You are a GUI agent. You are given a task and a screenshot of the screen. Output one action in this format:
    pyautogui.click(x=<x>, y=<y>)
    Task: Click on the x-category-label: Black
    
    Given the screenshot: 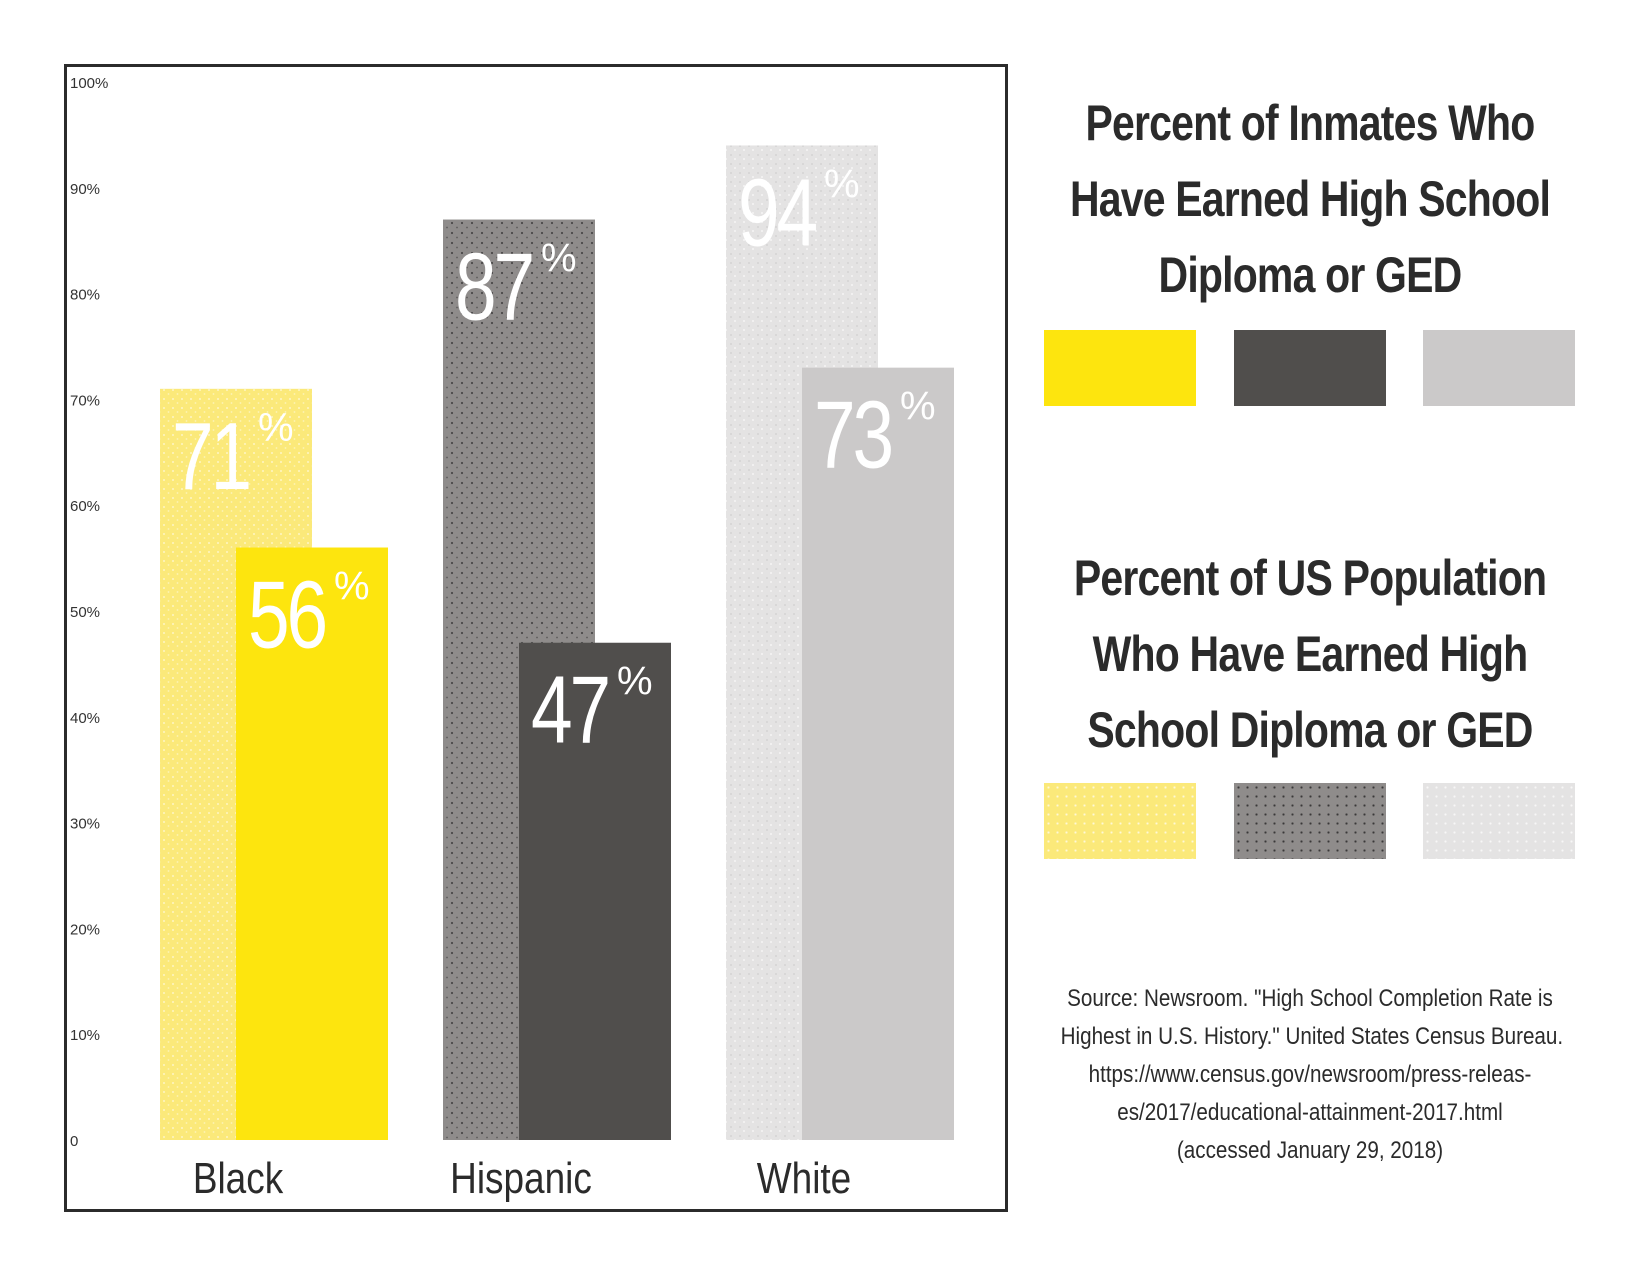 What is the action you would take?
    pyautogui.click(x=238, y=1178)
    